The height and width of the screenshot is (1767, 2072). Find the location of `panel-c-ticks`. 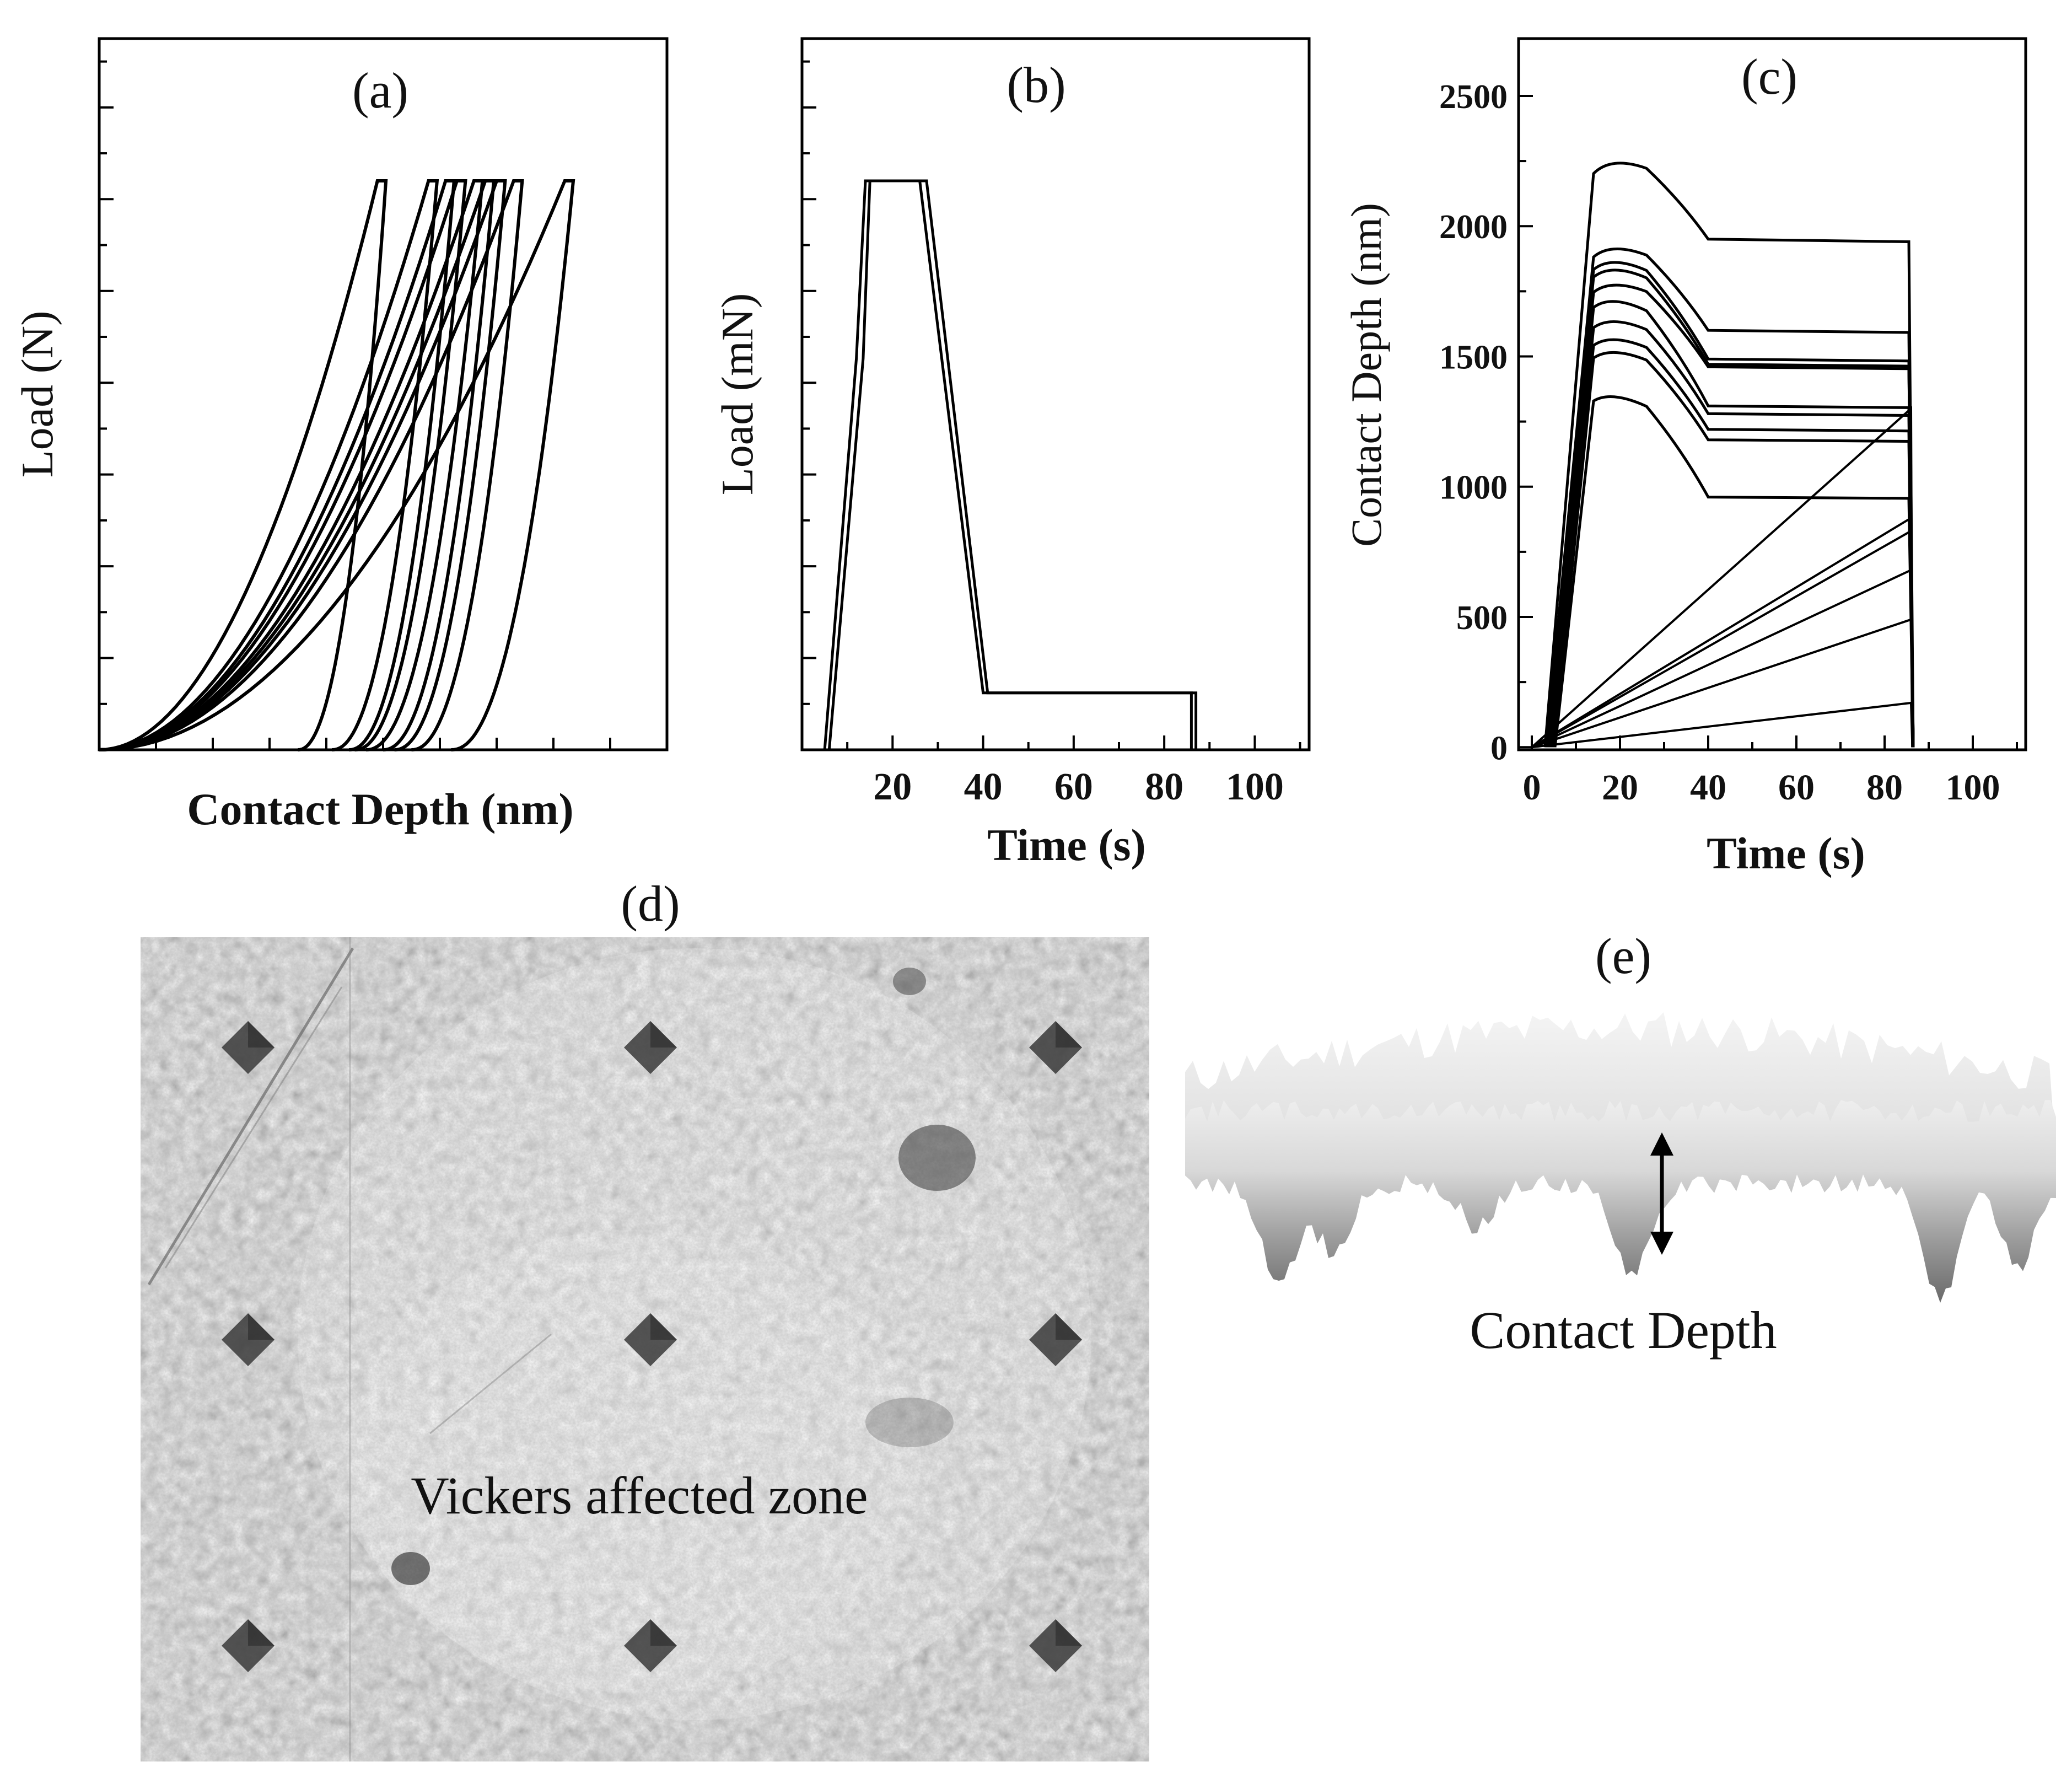

panel-c-ticks is located at coordinates (1768, 422).